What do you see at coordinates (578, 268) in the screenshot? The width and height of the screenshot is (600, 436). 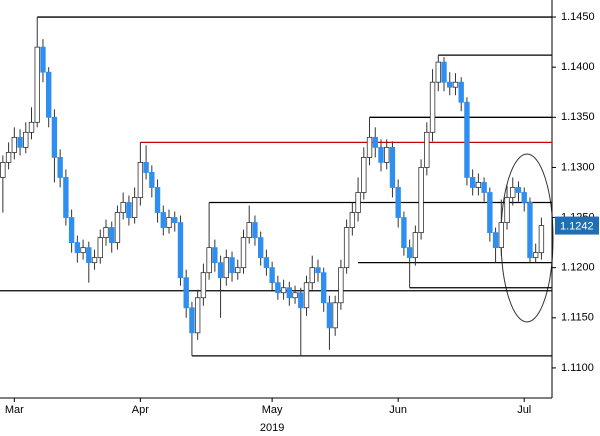 I see `y-tick-label: 1.1200` at bounding box center [578, 268].